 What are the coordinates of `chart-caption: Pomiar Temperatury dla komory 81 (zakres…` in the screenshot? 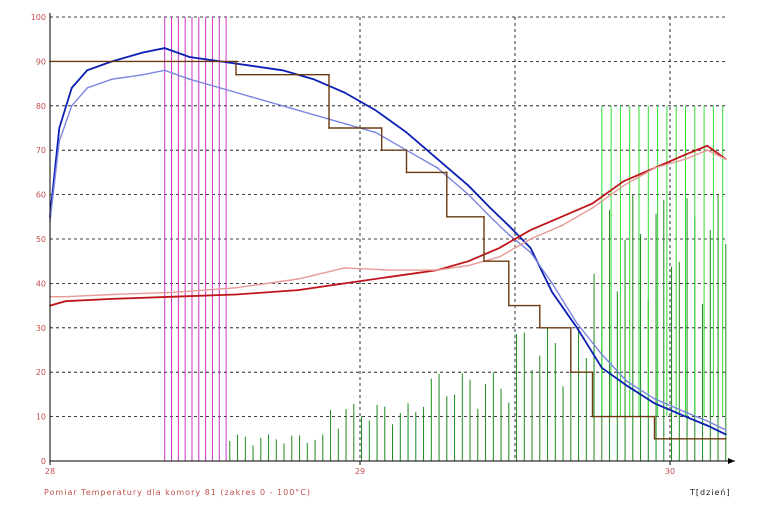 It's located at (177, 492).